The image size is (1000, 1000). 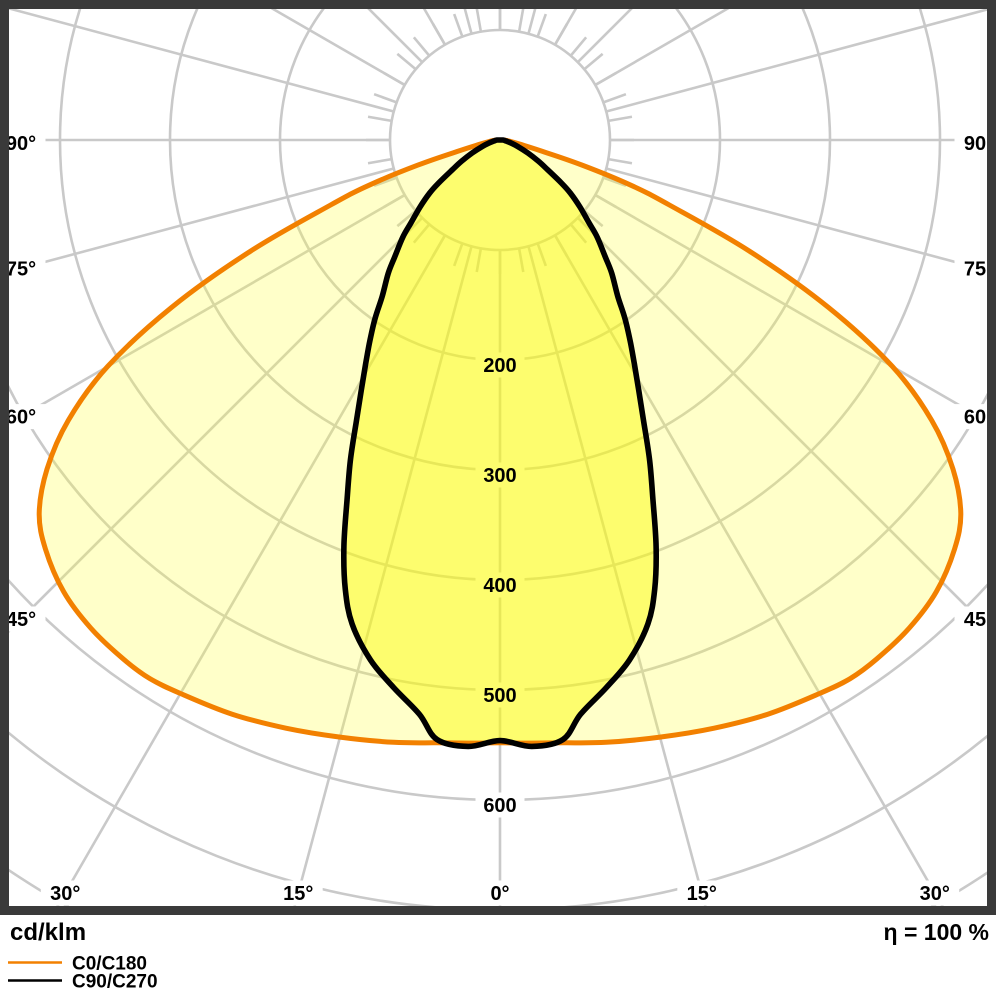 I want to click on ring-value-label: 400, so click(x=499, y=586).